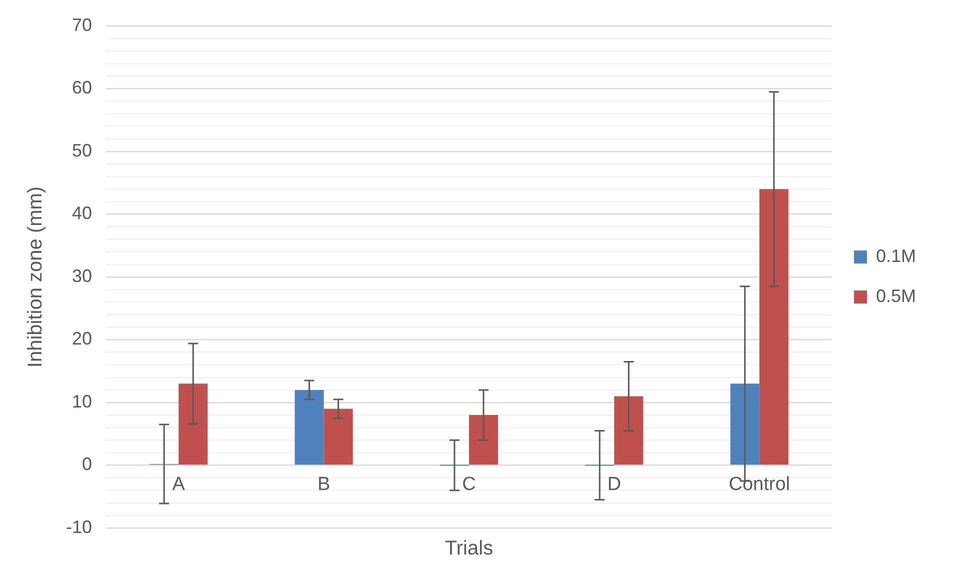 Image resolution: width=956 pixels, height=578 pixels. I want to click on y-tick-label: -10, so click(79, 526).